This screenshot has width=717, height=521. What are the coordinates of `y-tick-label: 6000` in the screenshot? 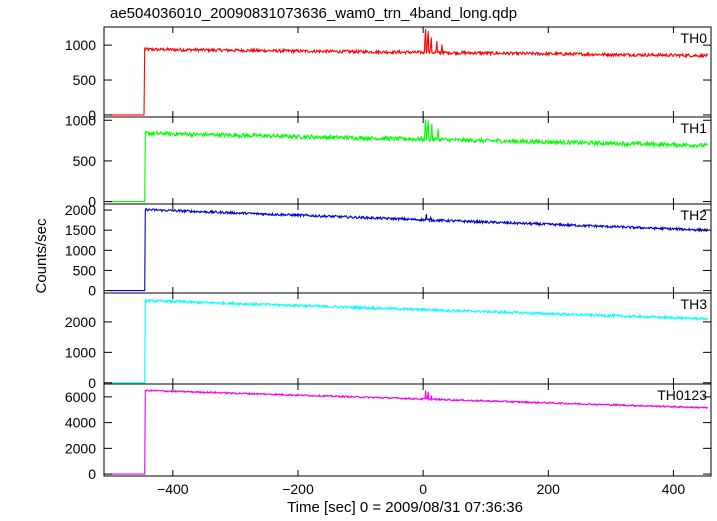 It's located at (80, 397).